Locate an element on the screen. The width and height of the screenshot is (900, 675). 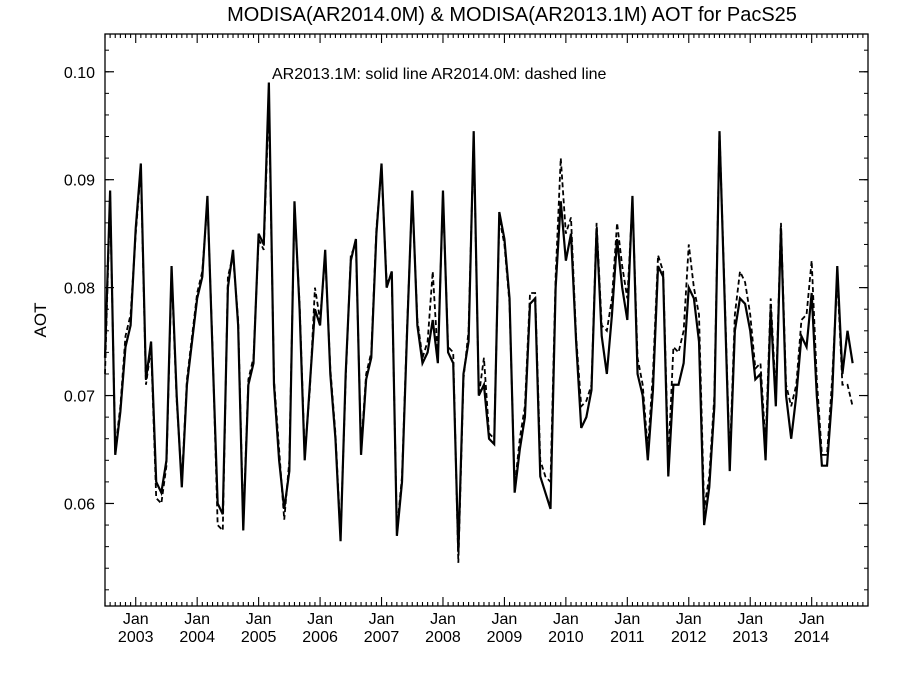
x-tick-year-label: 2009 is located at coordinates (505, 637).